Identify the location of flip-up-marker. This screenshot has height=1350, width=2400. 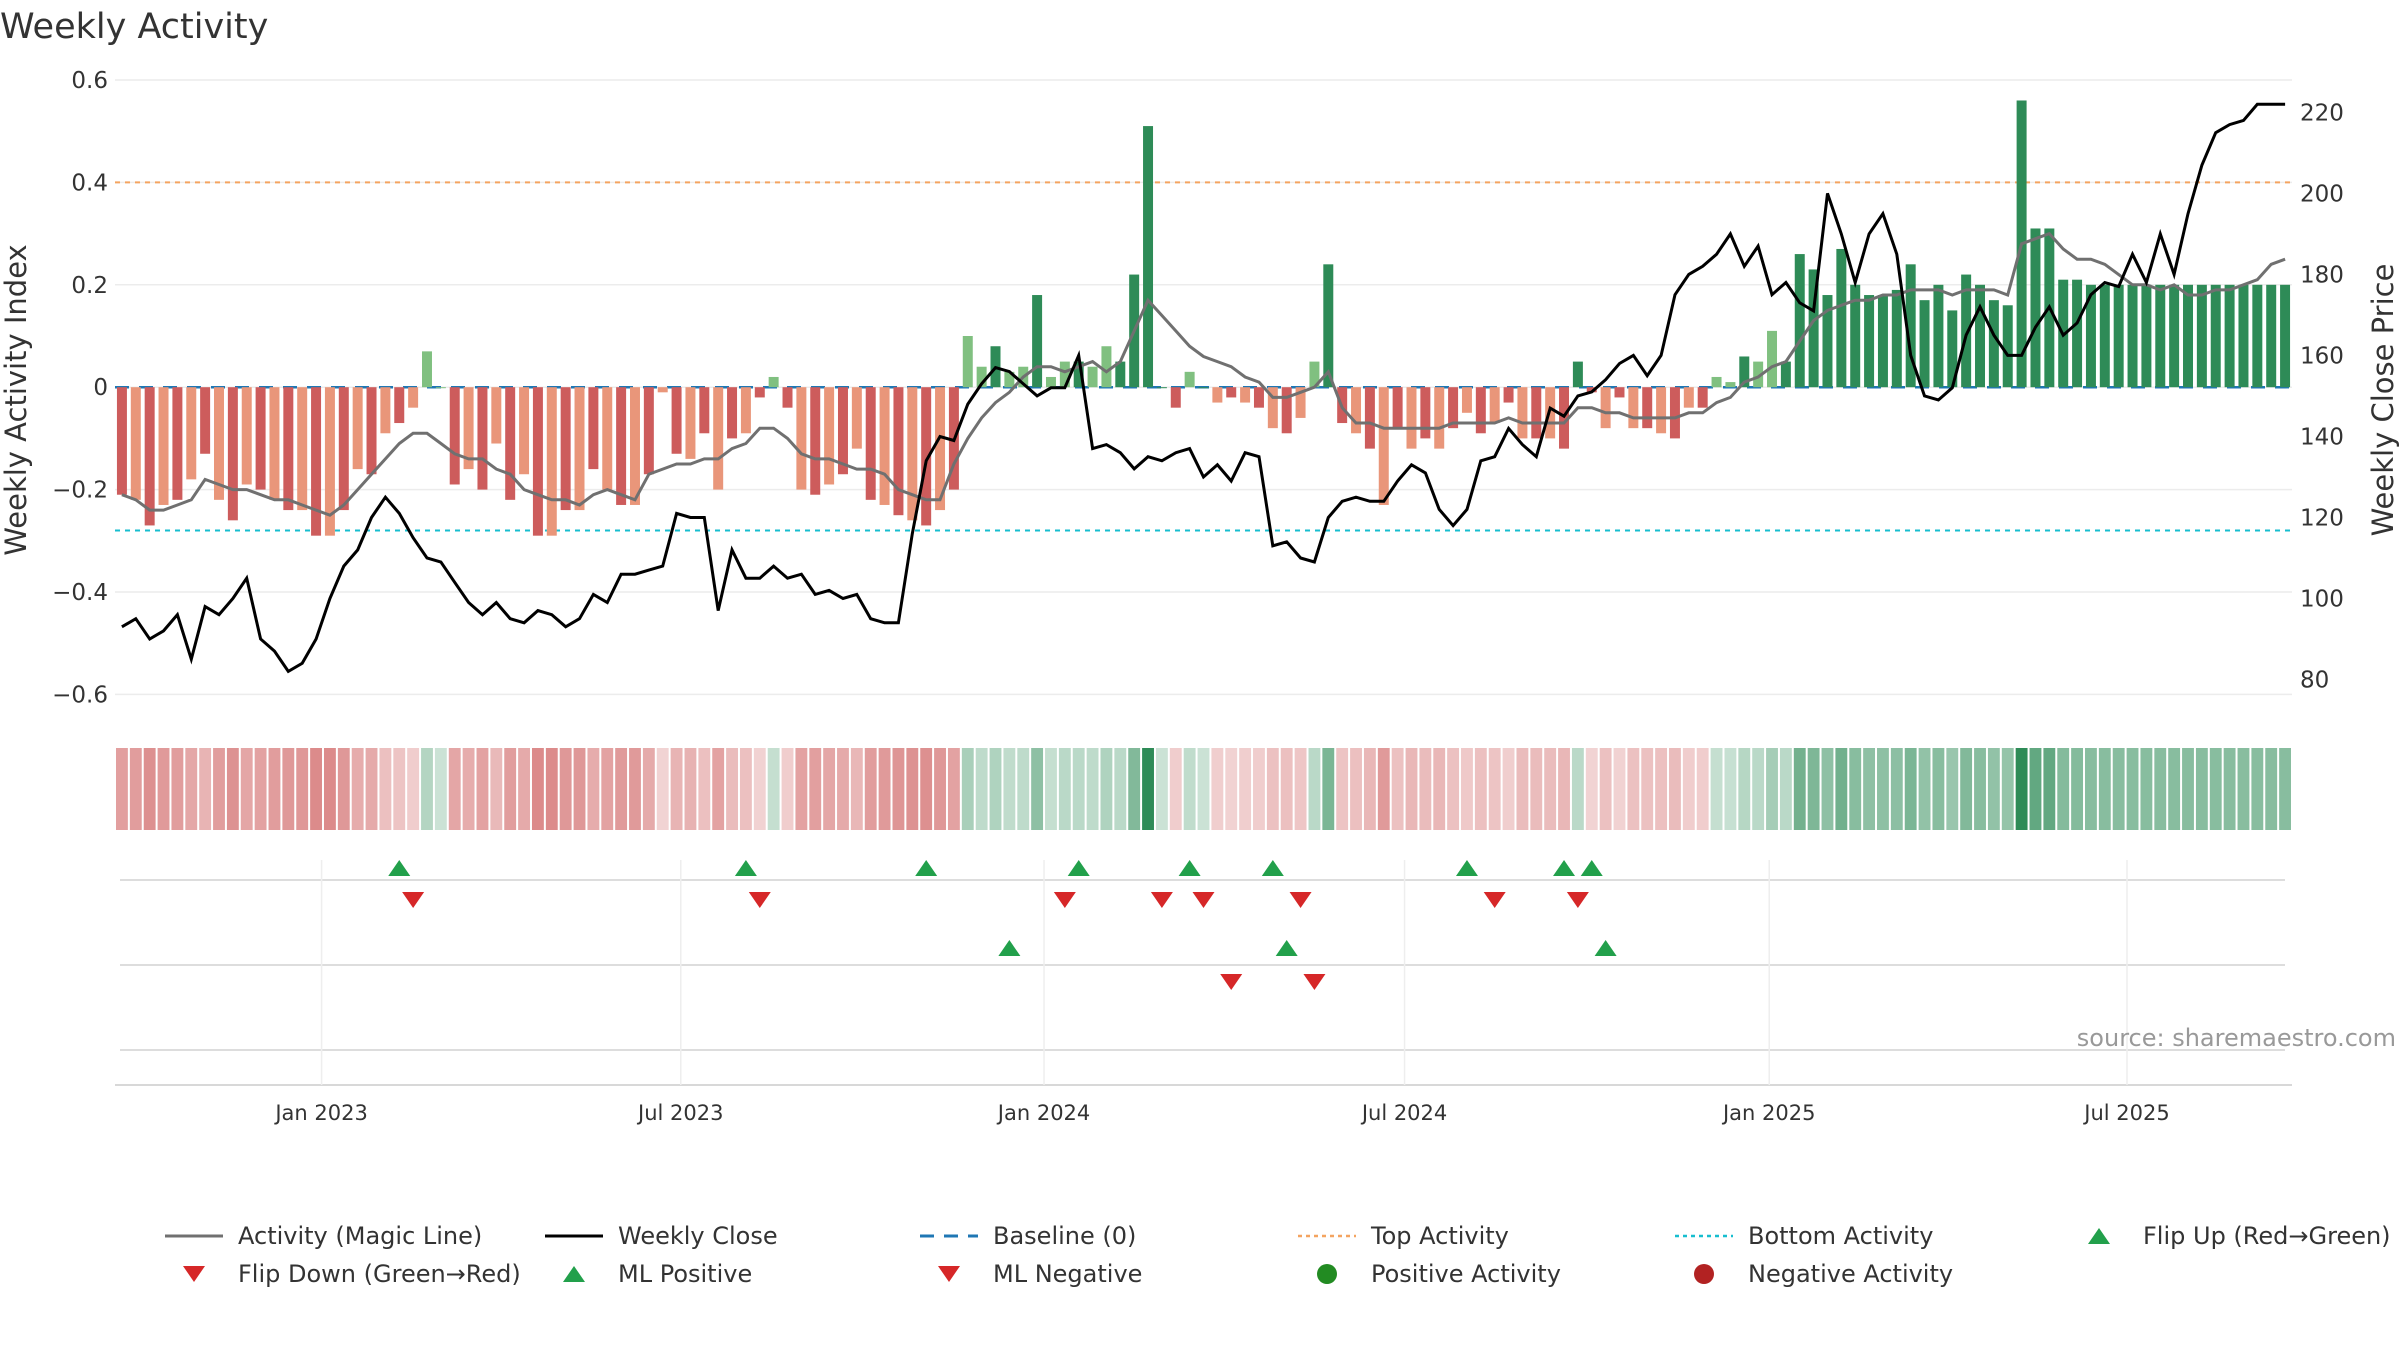
(1564, 868).